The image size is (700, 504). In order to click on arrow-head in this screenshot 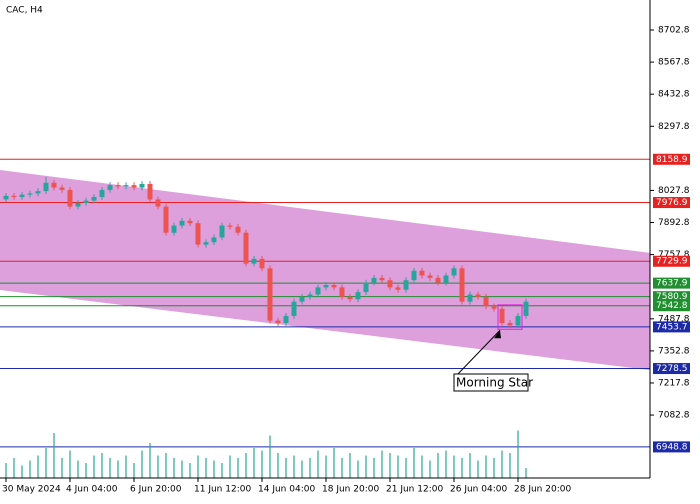, I will do `click(497, 334)`.